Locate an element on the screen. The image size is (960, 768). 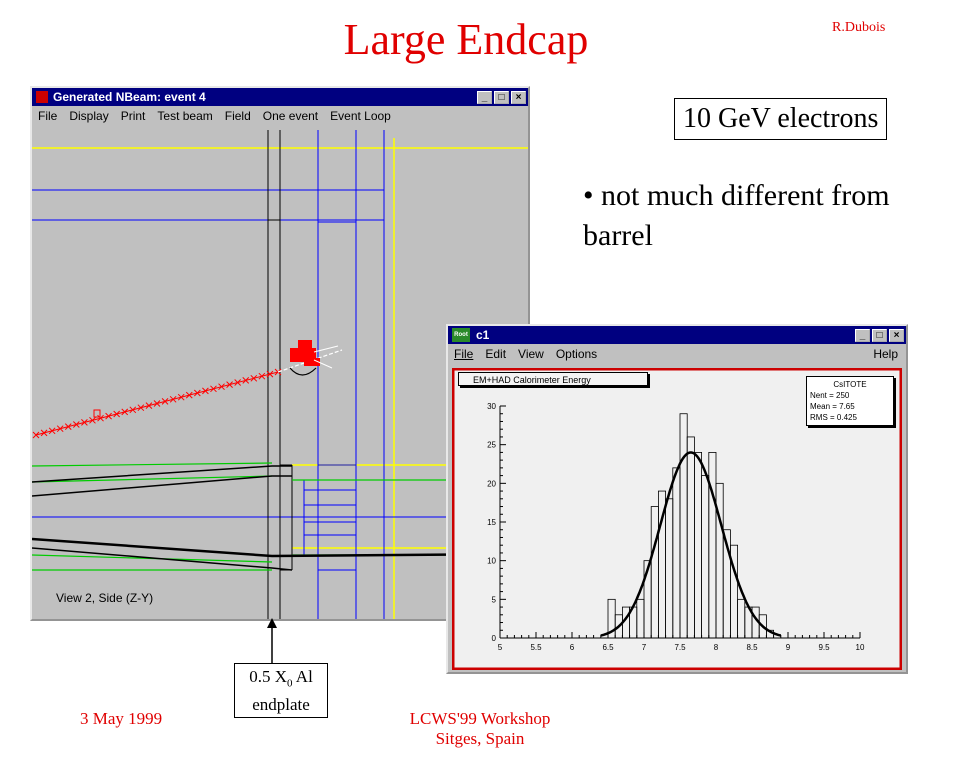
track-hits is located at coordinates (157, 403).